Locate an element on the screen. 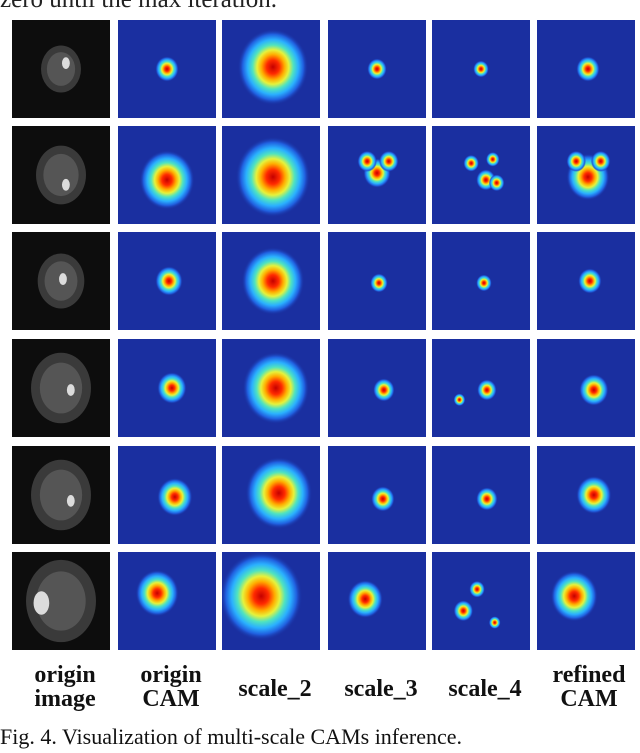  column-label-refined-cam: refined CAM is located at coordinates (588, 687).